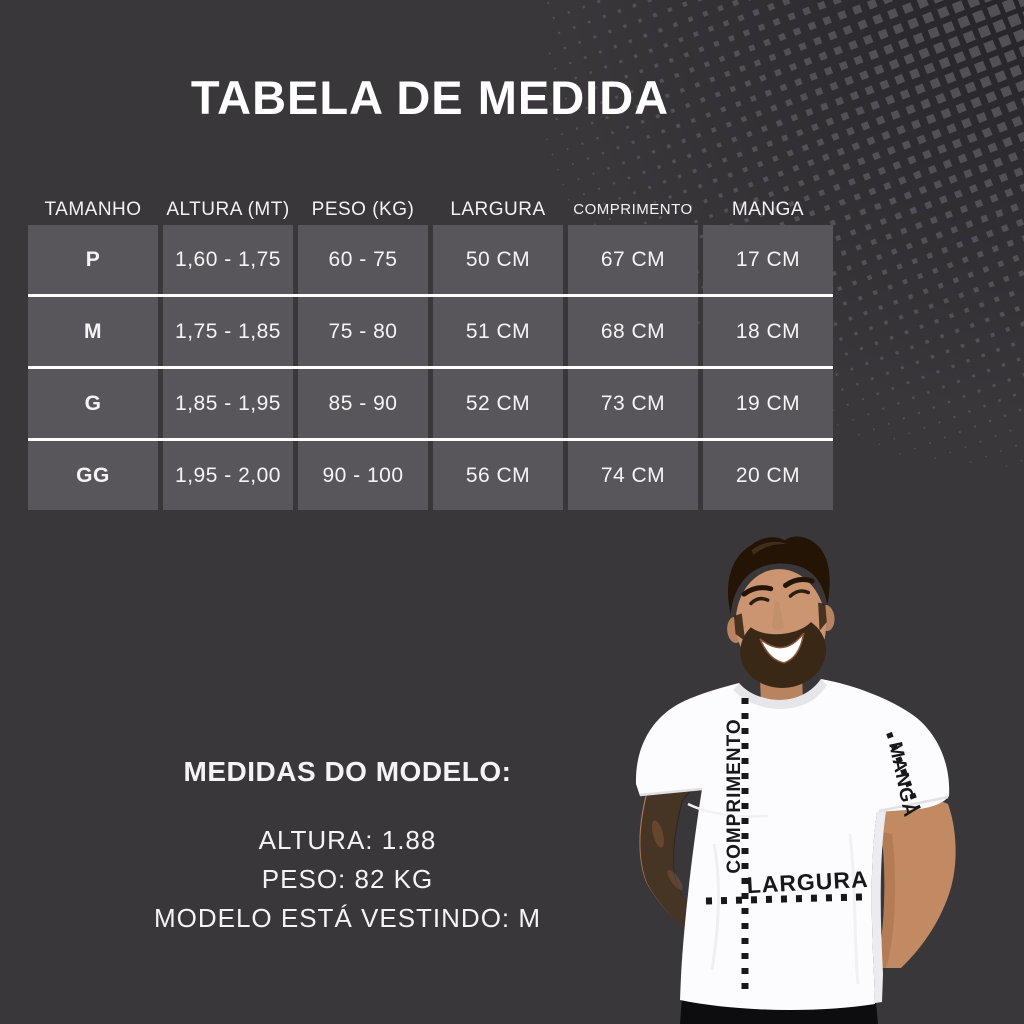  What do you see at coordinates (347, 840) in the screenshot?
I see `model-measure-altura: ALTURA: 1.88` at bounding box center [347, 840].